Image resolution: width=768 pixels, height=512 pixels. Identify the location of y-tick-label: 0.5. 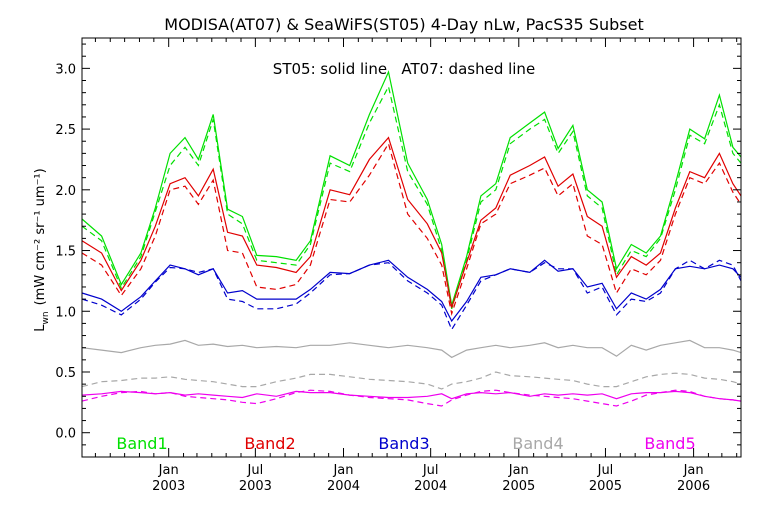
(65, 373).